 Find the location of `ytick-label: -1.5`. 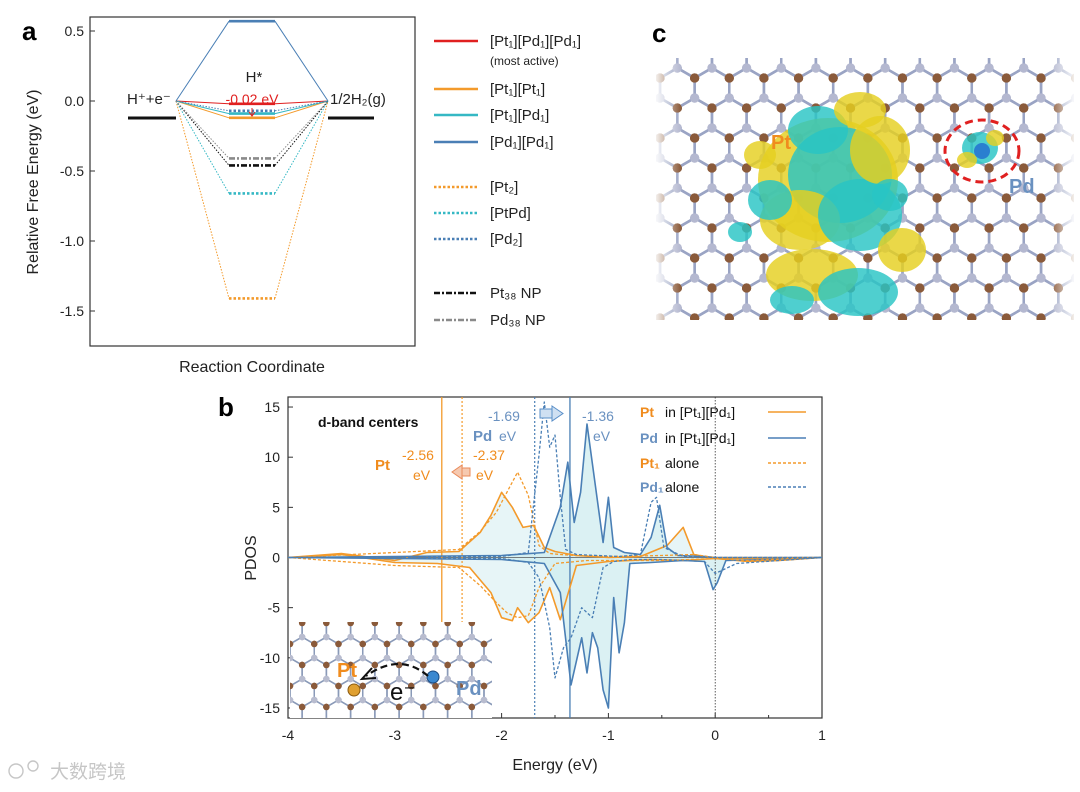

ytick-label: -1.5 is located at coordinates (72, 311).